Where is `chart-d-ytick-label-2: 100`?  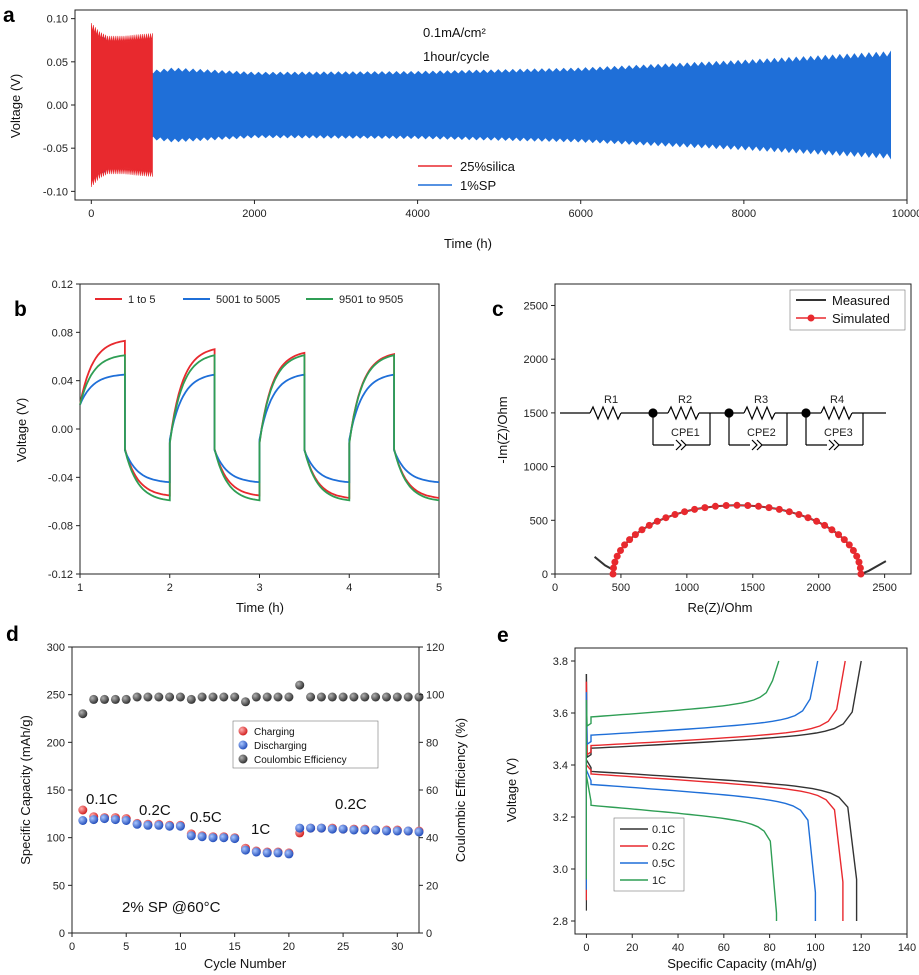 chart-d-ytick-label-2: 100 is located at coordinates (56, 839).